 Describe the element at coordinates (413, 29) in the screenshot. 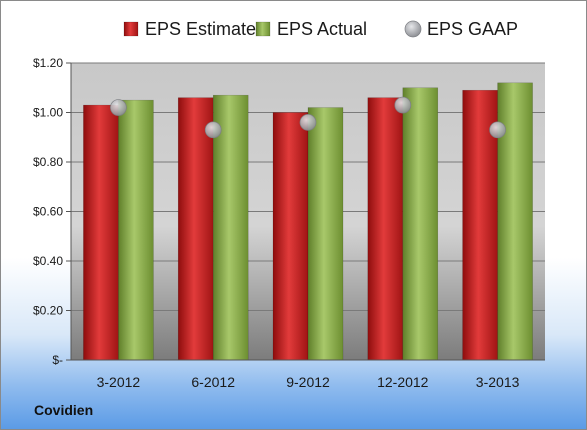

I see `legend-swatch-eps-gaap` at that location.